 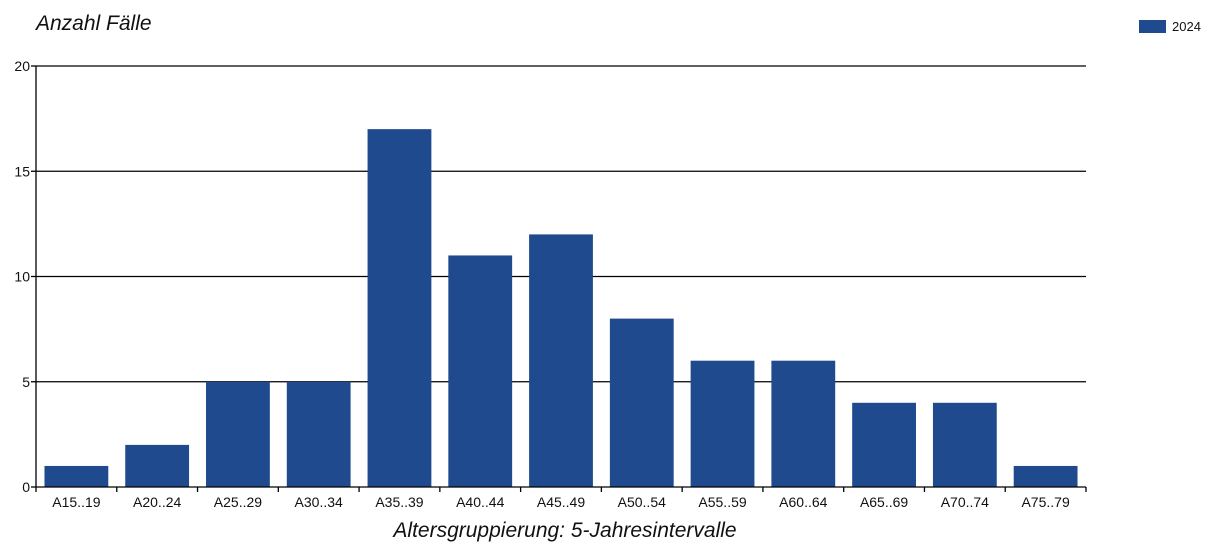 I want to click on x-tick-label: A50..54, so click(x=642, y=502).